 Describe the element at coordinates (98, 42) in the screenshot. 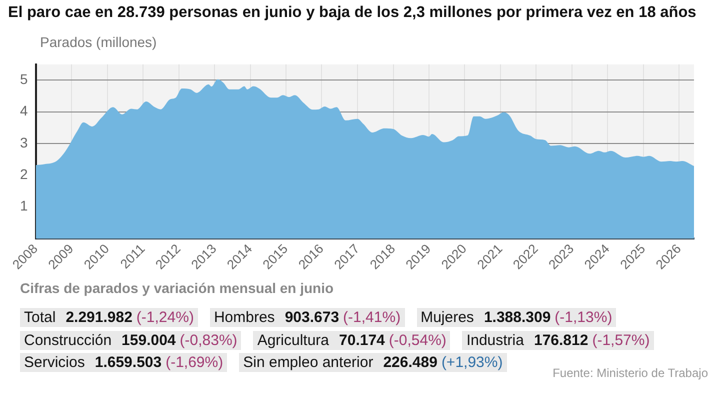

I see `y-axis-title: Parados (millones)` at that location.